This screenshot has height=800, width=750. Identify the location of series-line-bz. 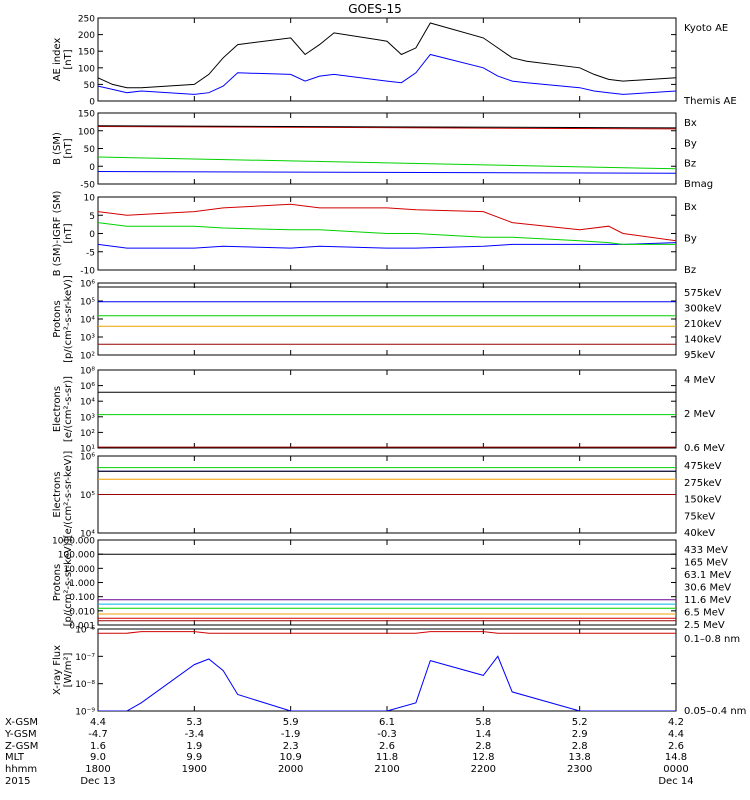
(387, 128).